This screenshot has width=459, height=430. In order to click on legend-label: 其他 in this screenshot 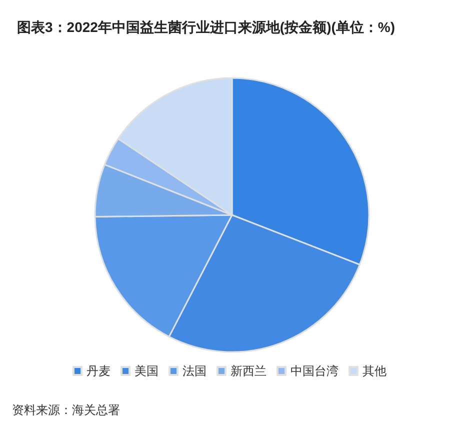, I will do `click(374, 371)`.